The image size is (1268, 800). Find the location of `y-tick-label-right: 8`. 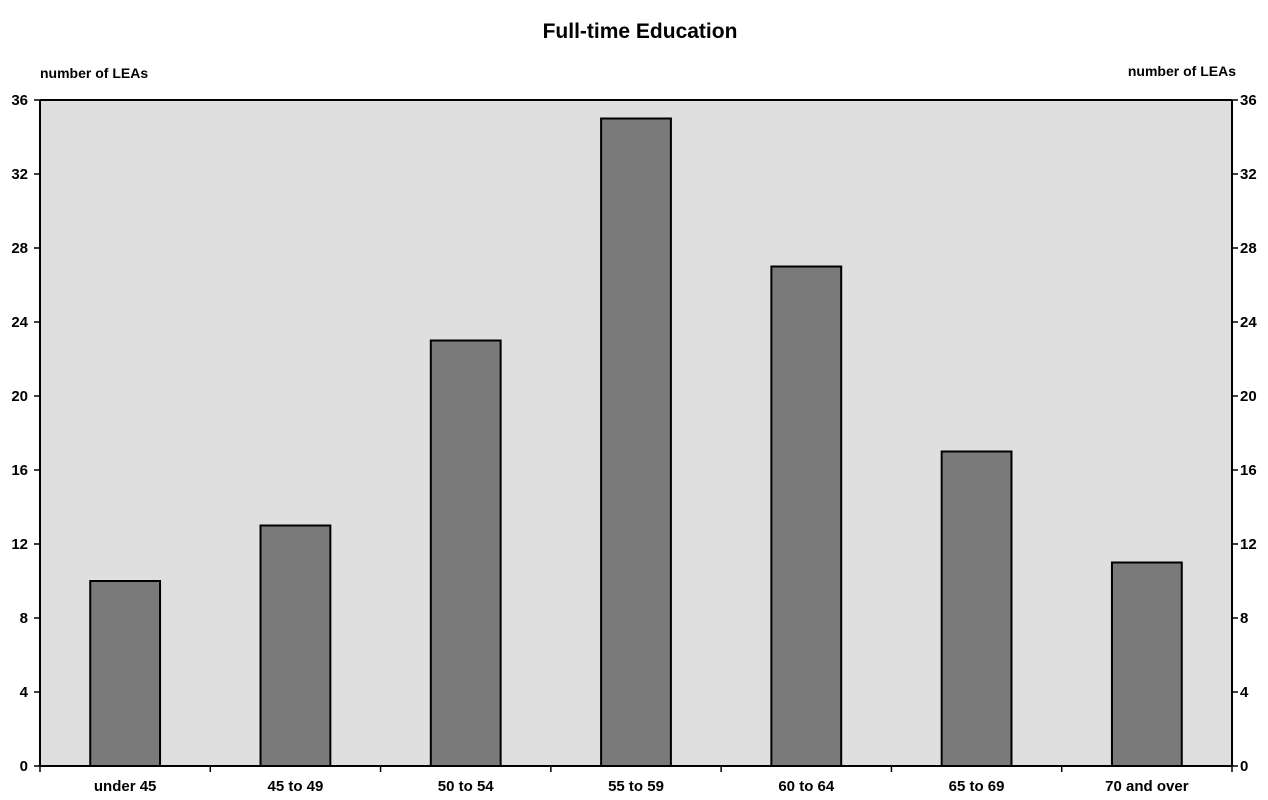

y-tick-label-right: 8 is located at coordinates (1244, 618).